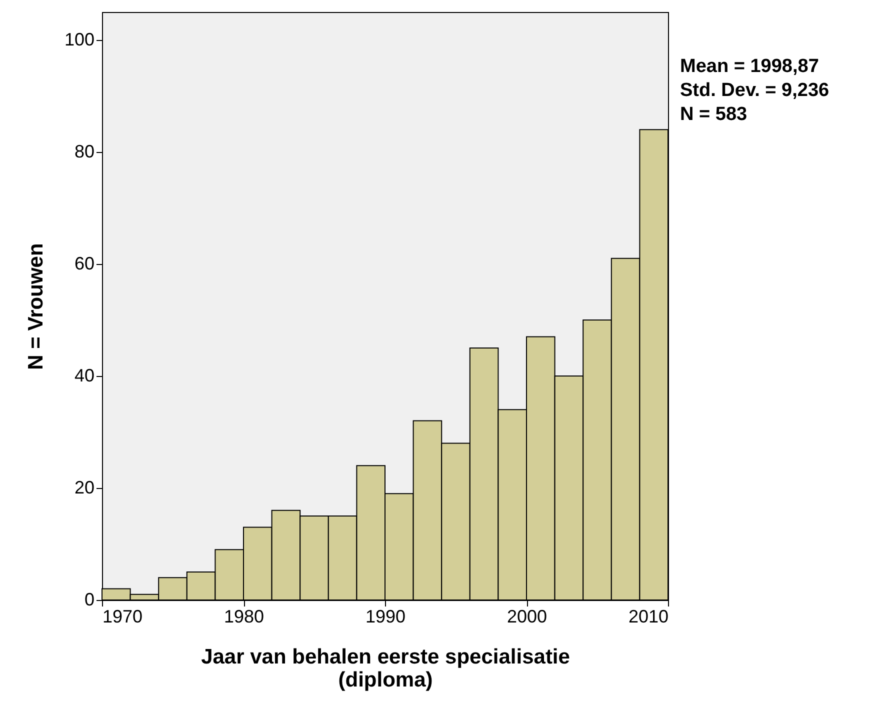  Describe the element at coordinates (84, 376) in the screenshot. I see `y-tick-label: 40` at that location.